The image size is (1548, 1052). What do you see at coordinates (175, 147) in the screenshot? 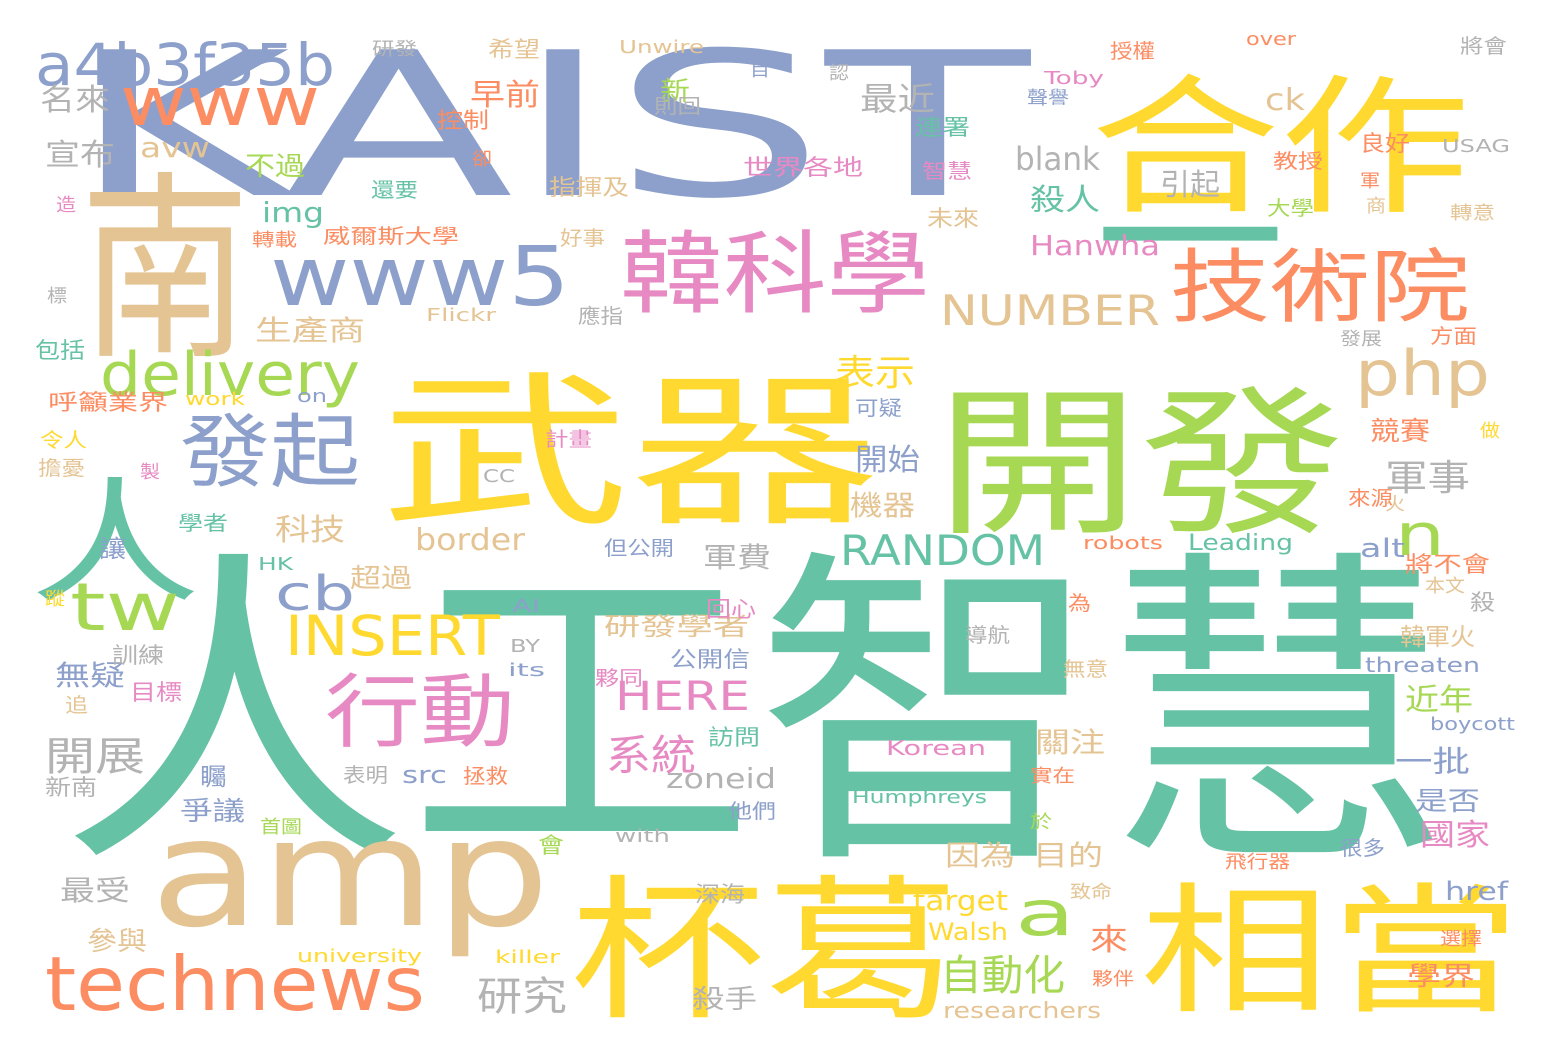
I see `word-41: avw` at bounding box center [175, 147].